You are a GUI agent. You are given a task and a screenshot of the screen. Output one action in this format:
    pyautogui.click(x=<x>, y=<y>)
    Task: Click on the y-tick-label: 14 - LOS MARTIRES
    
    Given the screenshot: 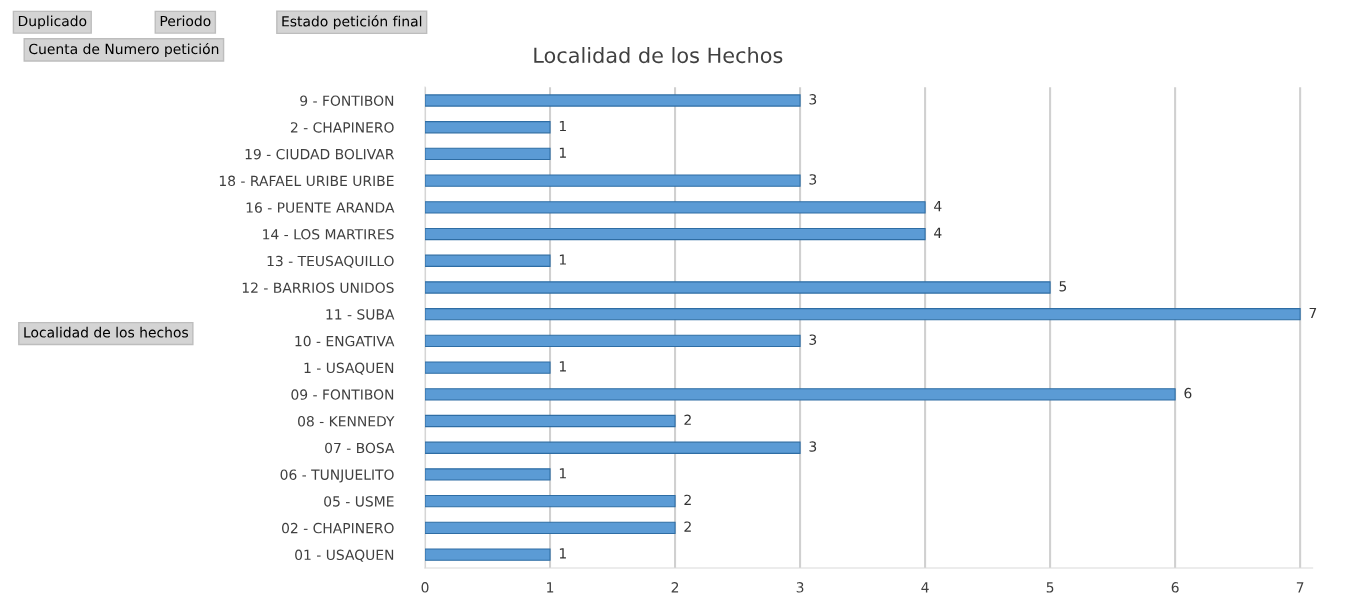 What is the action you would take?
    pyautogui.click(x=328, y=234)
    